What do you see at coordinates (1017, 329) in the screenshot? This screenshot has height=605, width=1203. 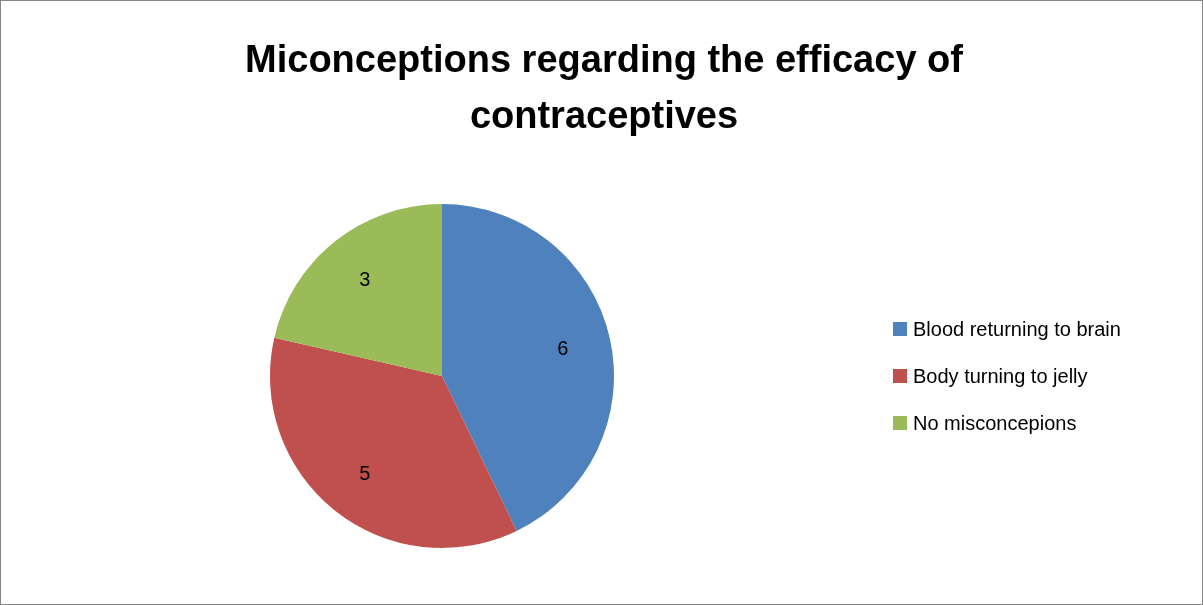 I see `legend-label: Blood returning to brain` at bounding box center [1017, 329].